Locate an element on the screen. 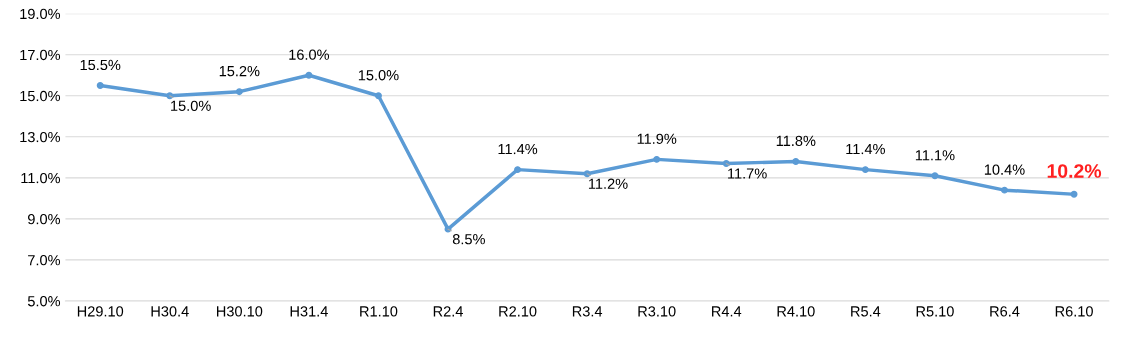 The height and width of the screenshot is (342, 1128). x-tick-label: R4.10 is located at coordinates (796, 311).